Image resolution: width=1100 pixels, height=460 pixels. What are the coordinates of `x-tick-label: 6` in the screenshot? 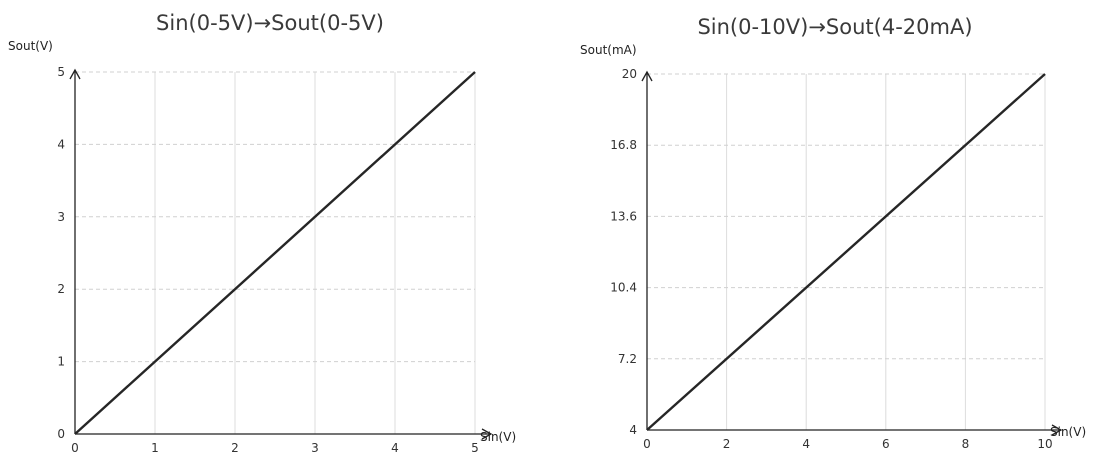 It's located at (886, 444).